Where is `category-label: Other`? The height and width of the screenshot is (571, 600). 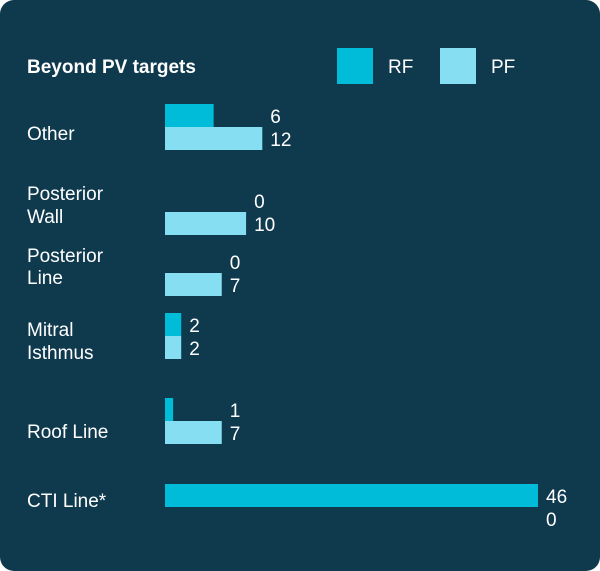 category-label: Other is located at coordinates (51, 134).